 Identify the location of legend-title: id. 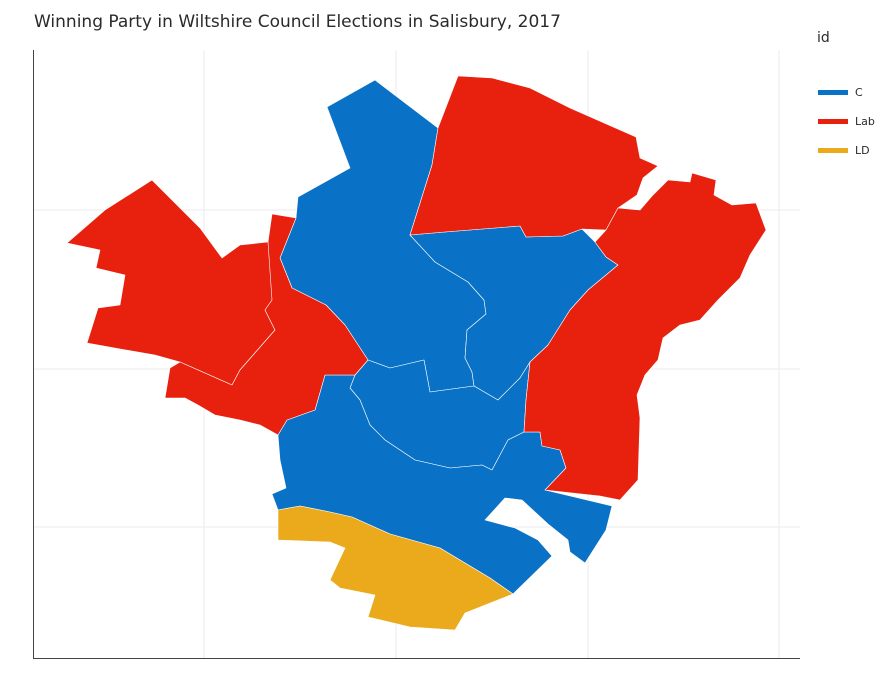
(823, 38).